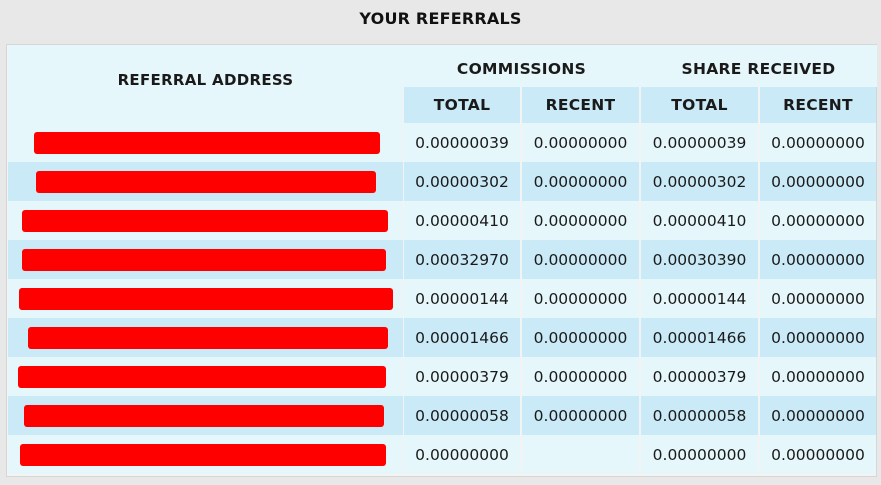 This screenshot has width=881, height=485. I want to click on commission-total-cell: 0.00001466, so click(462, 337).